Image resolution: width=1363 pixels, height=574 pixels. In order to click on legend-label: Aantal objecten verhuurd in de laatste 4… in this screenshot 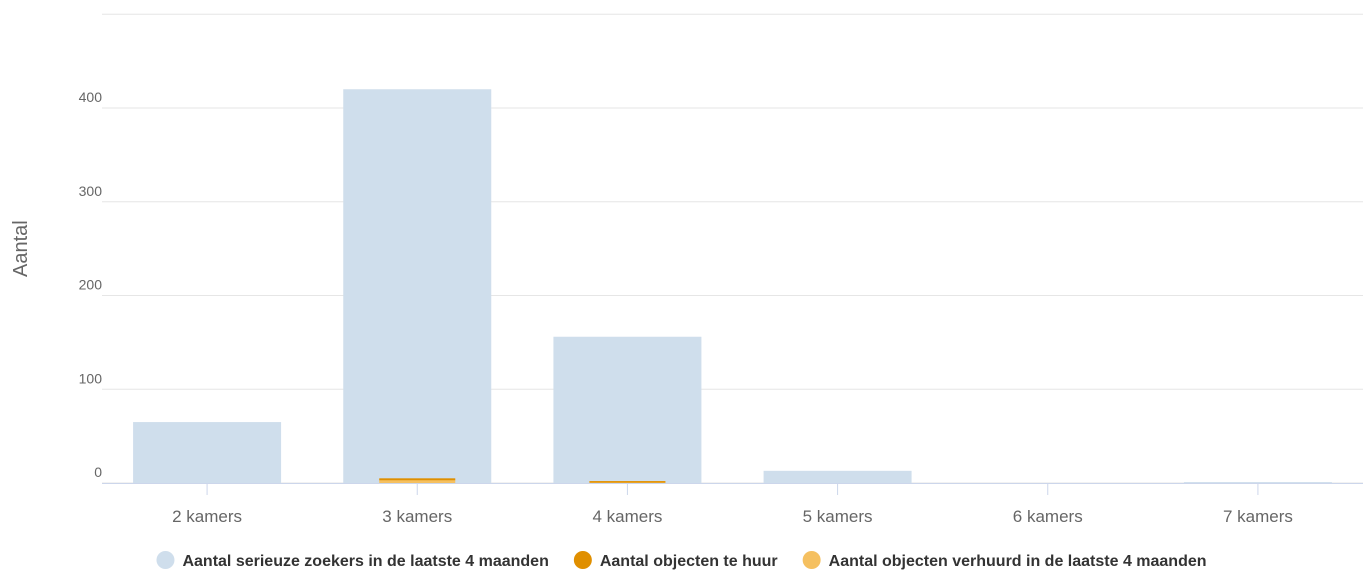, I will do `click(1018, 561)`.